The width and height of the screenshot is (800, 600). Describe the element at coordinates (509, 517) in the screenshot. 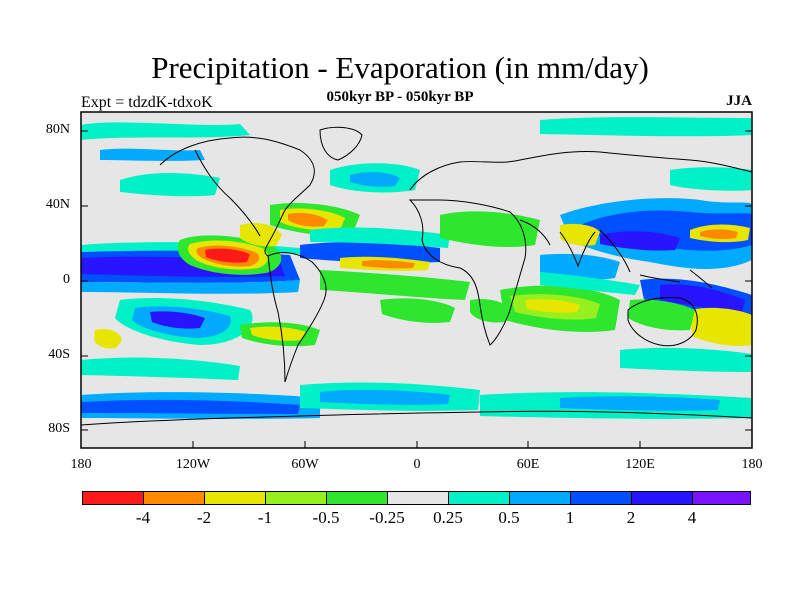

I see `colorbar-label: 0.5` at that location.